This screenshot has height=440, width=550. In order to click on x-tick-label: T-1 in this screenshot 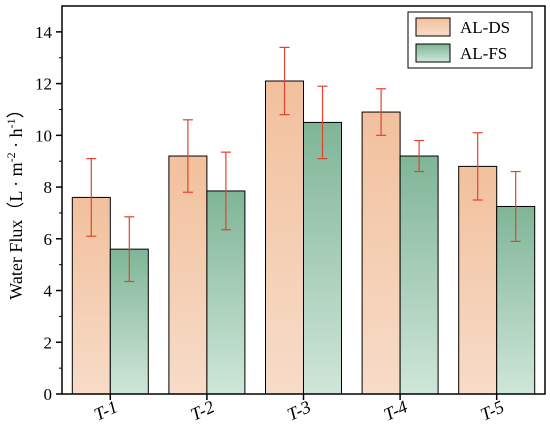, I will do `click(106, 410)`.